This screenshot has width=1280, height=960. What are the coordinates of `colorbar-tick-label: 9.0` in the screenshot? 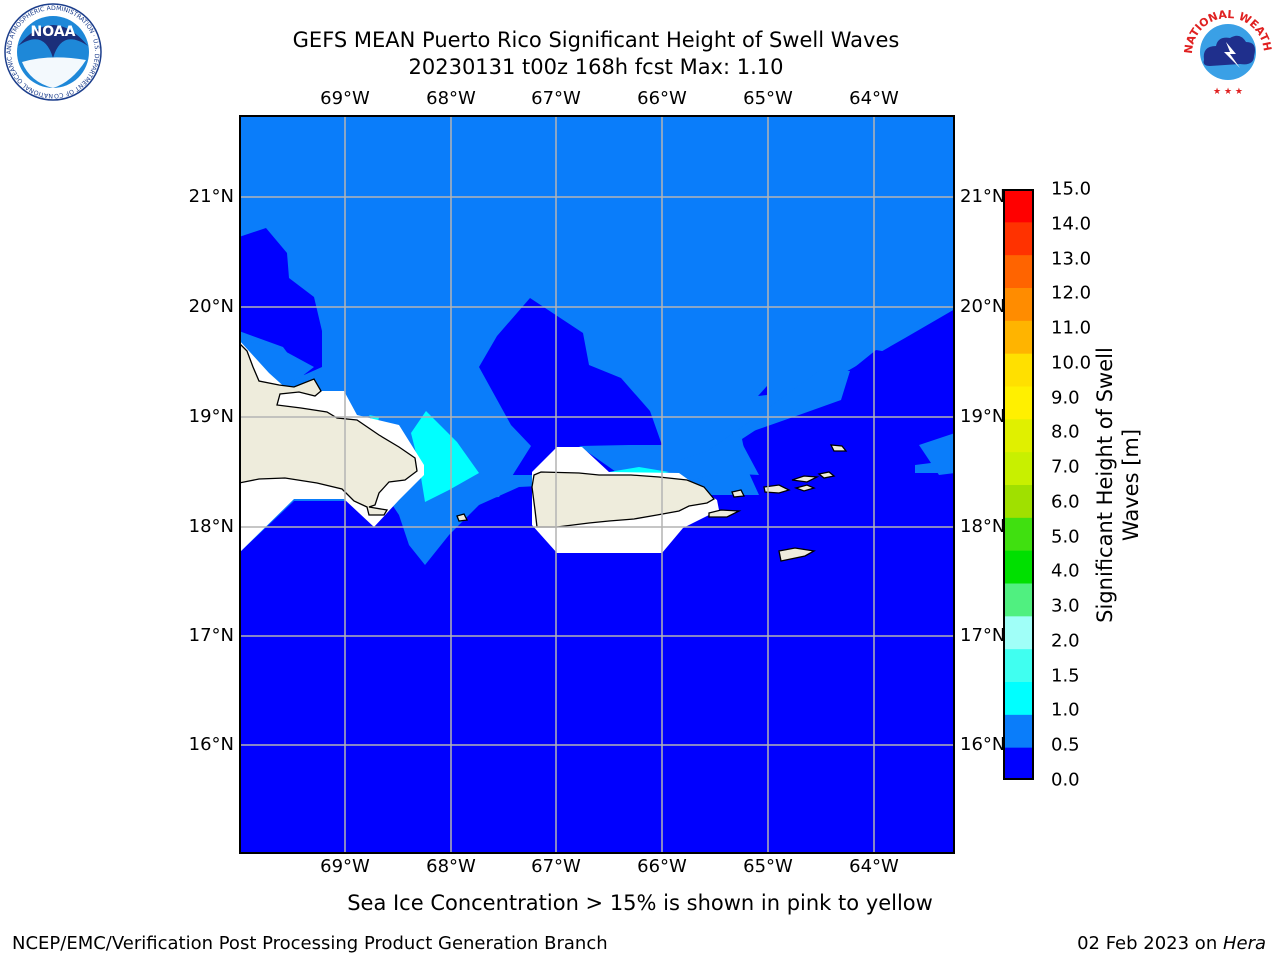 It's located at (1065, 398).